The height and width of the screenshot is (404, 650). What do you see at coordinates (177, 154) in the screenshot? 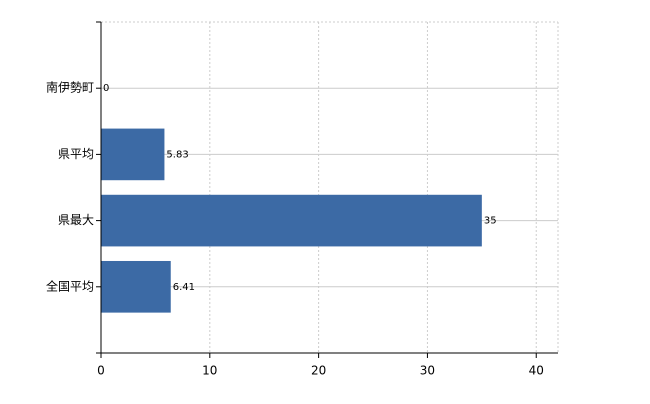
I see `data-label: 5.83` at bounding box center [177, 154].